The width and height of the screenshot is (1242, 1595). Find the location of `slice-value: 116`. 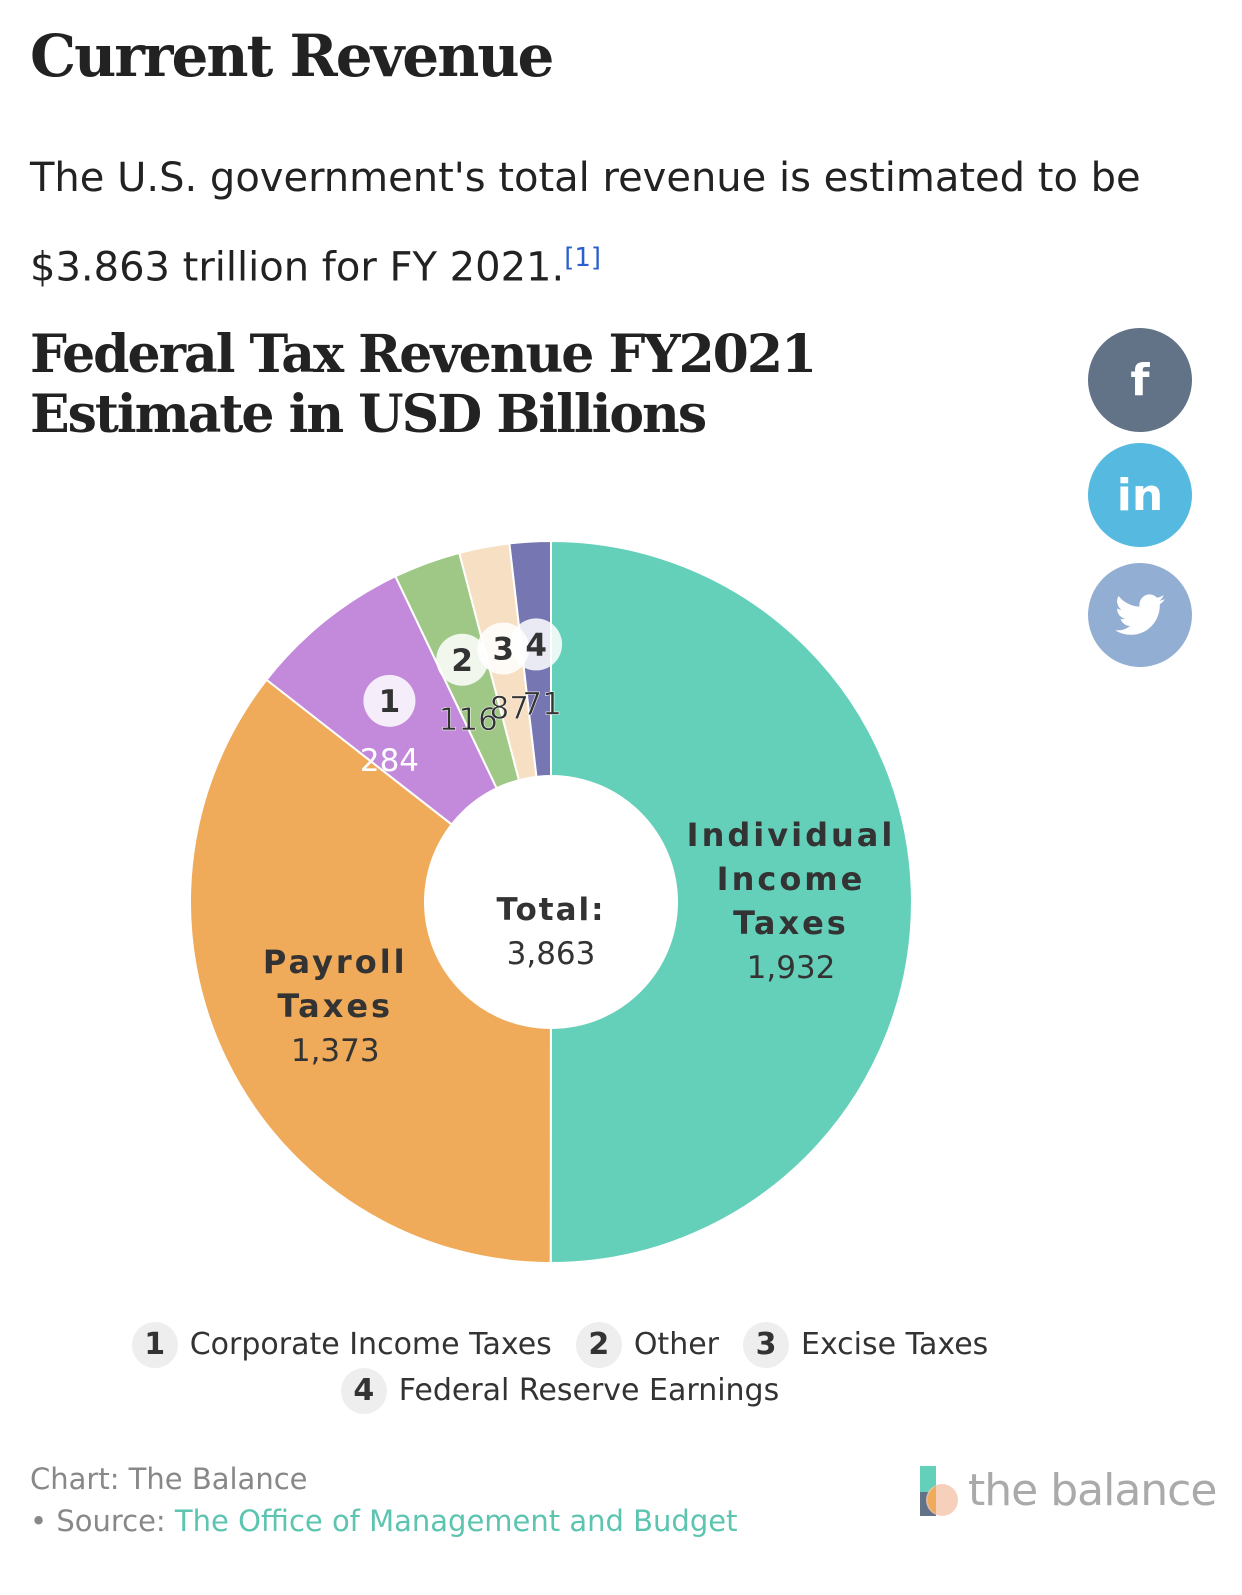

slice-value: 116 is located at coordinates (468, 720).